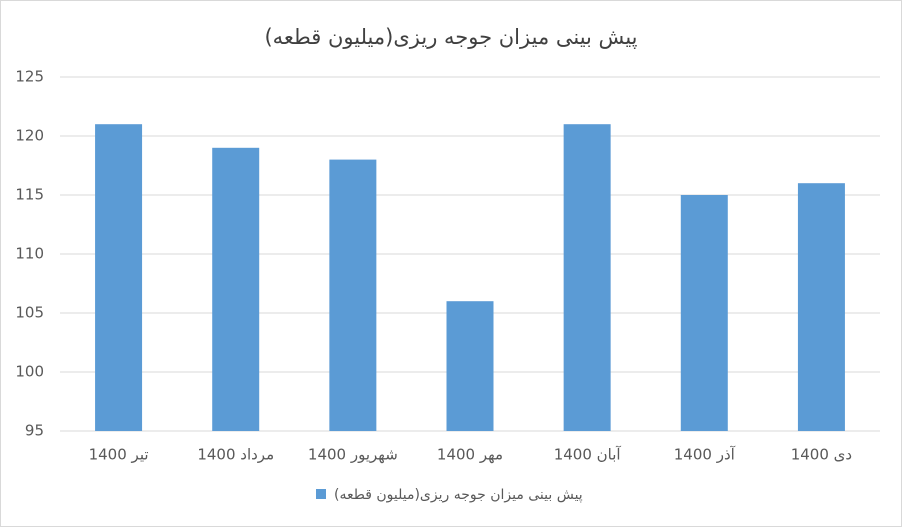 This screenshot has width=902, height=527. Describe the element at coordinates (29, 195) in the screenshot. I see `y-tick-label: 115` at that location.